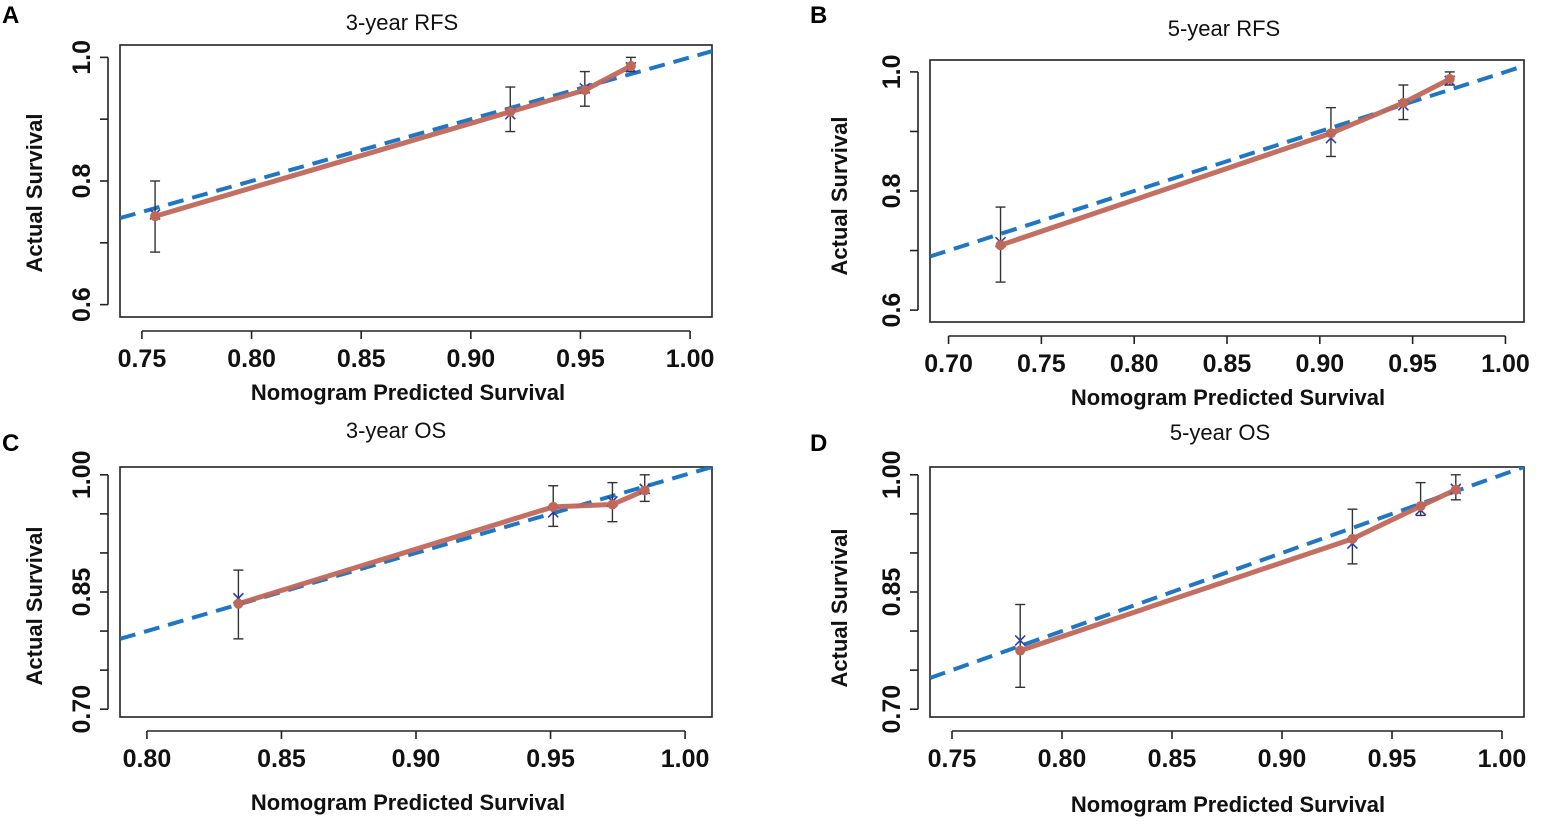 This screenshot has height=828, width=1546. What do you see at coordinates (82, 304) in the screenshot?
I see `y-tick-label-a: 0.6` at bounding box center [82, 304].